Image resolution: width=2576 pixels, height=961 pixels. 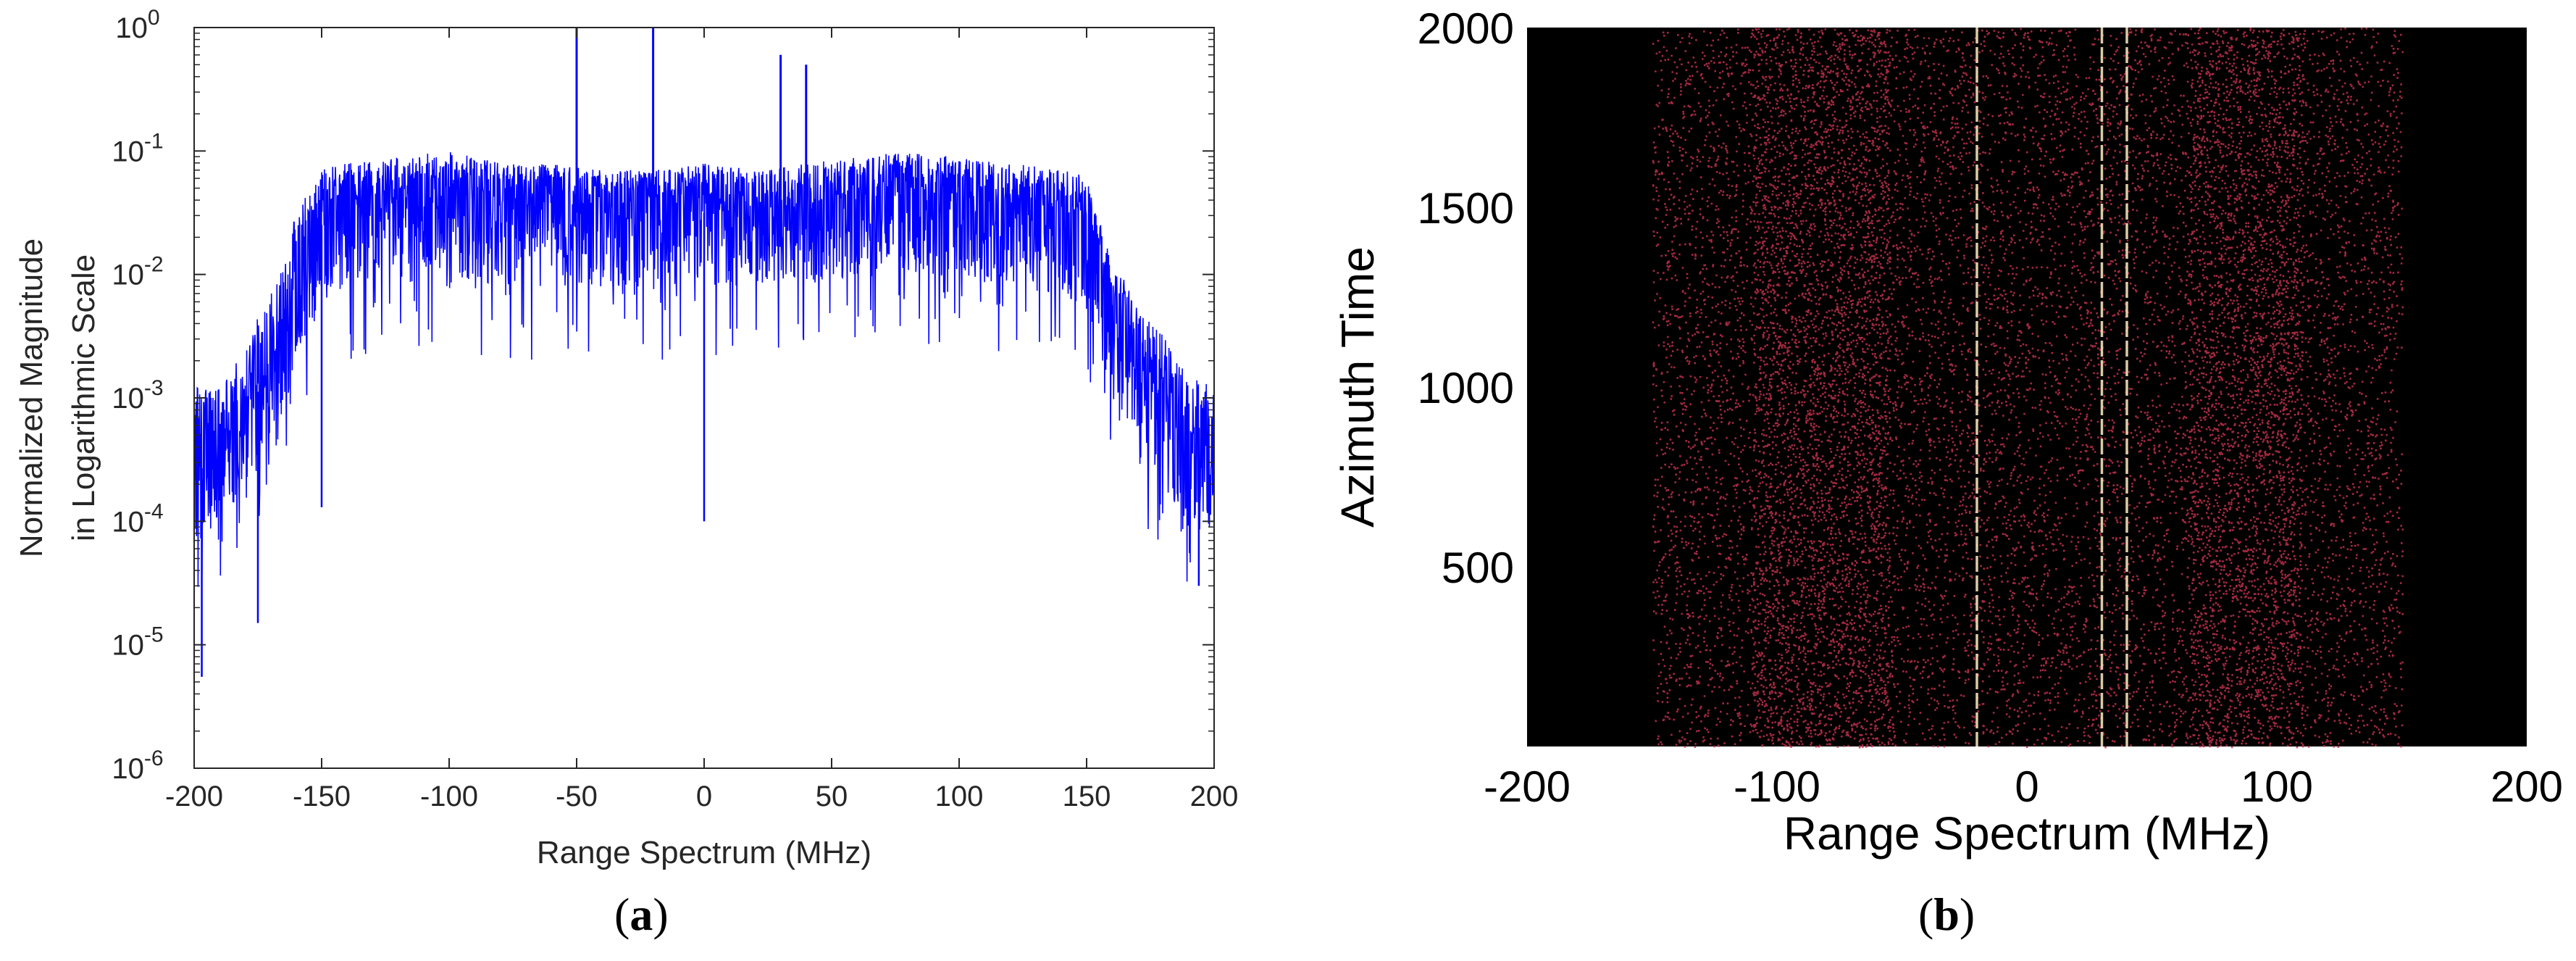 What do you see at coordinates (137, 272) in the screenshot?
I see `panel-a-y-tick-label: 10⁻²` at bounding box center [137, 272].